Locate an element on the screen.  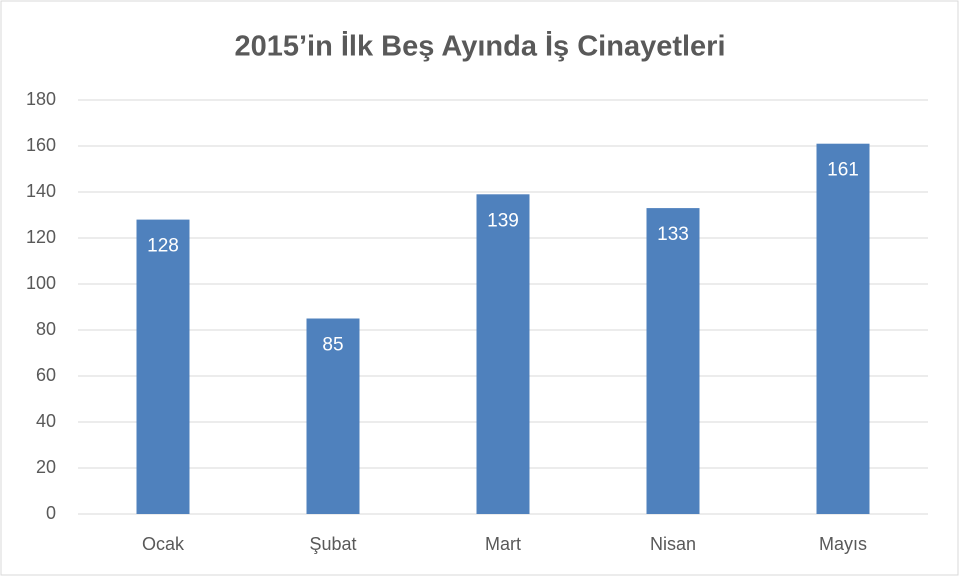
y-tick-label: 60 is located at coordinates (46, 375).